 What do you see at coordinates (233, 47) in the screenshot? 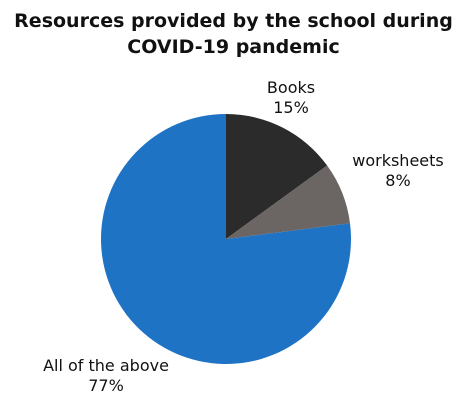
I see `chart-title-line-2: COVID-19 pandemic` at bounding box center [233, 47].